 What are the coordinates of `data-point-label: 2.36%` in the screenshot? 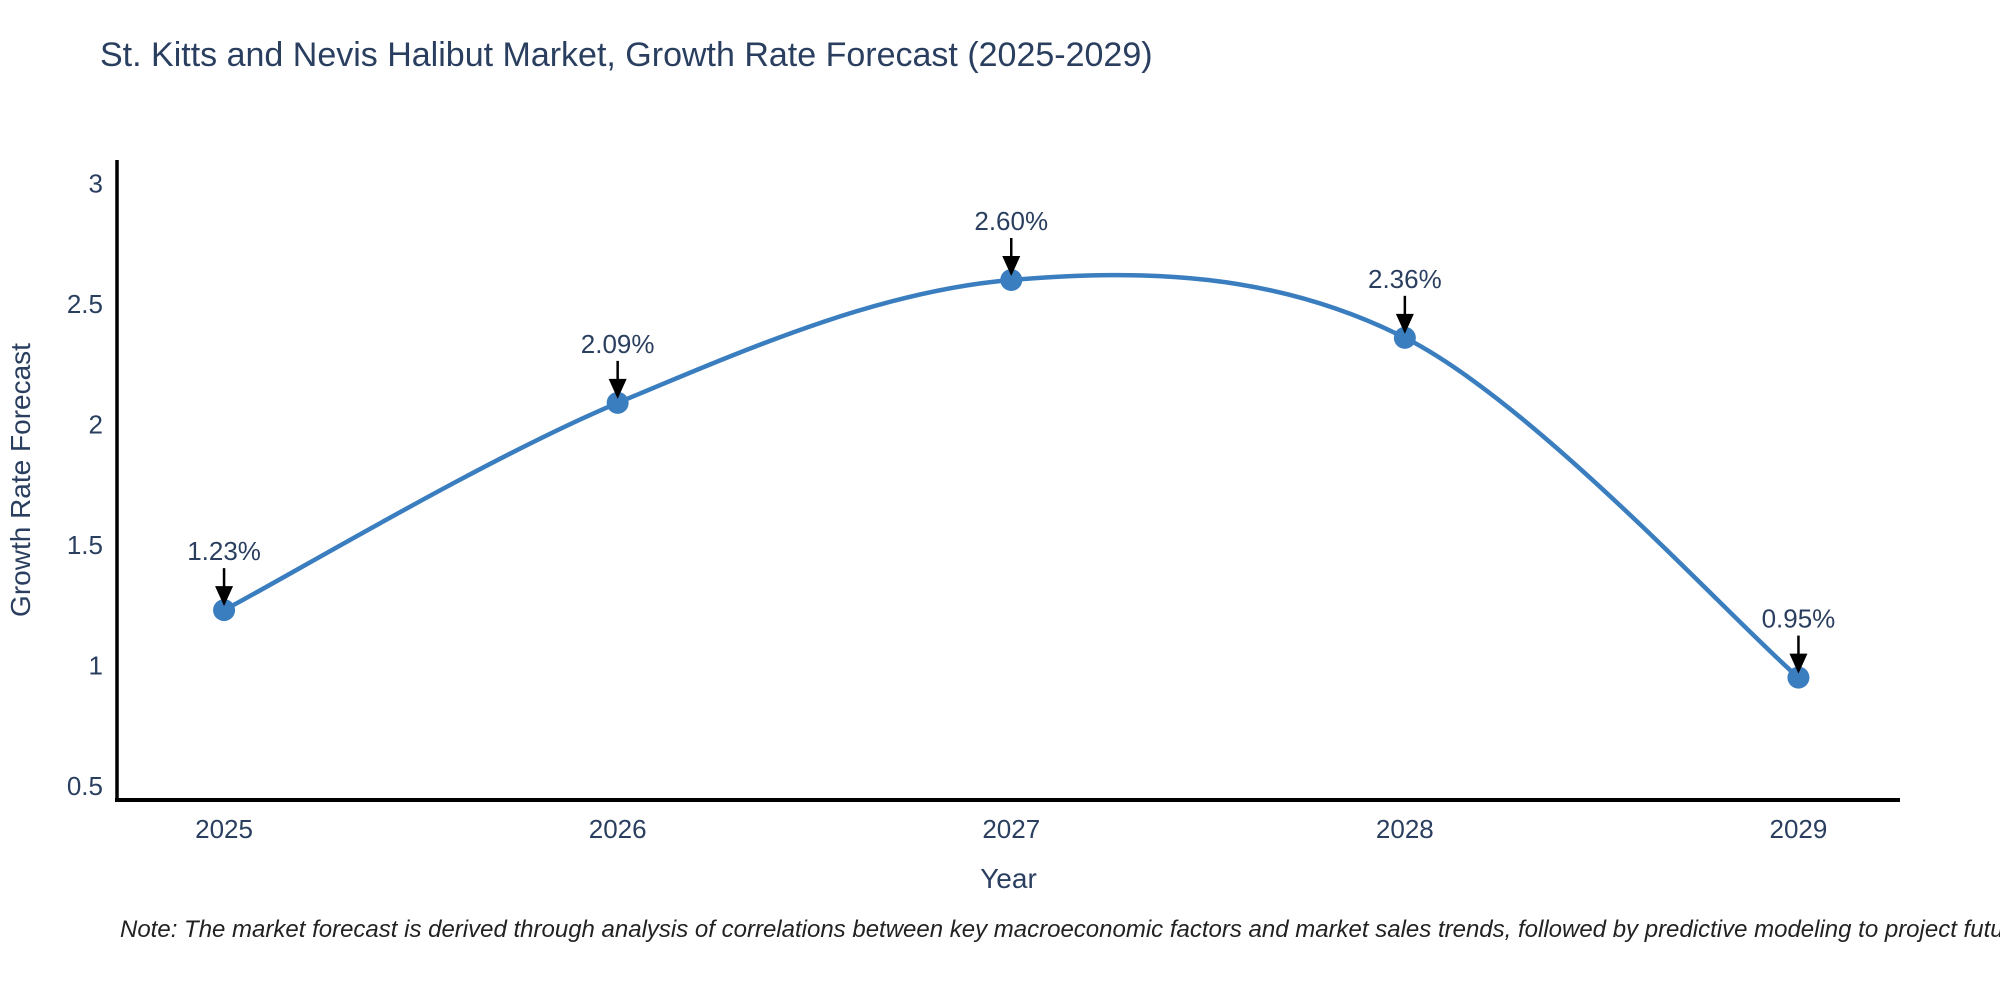 It's located at (1405, 279).